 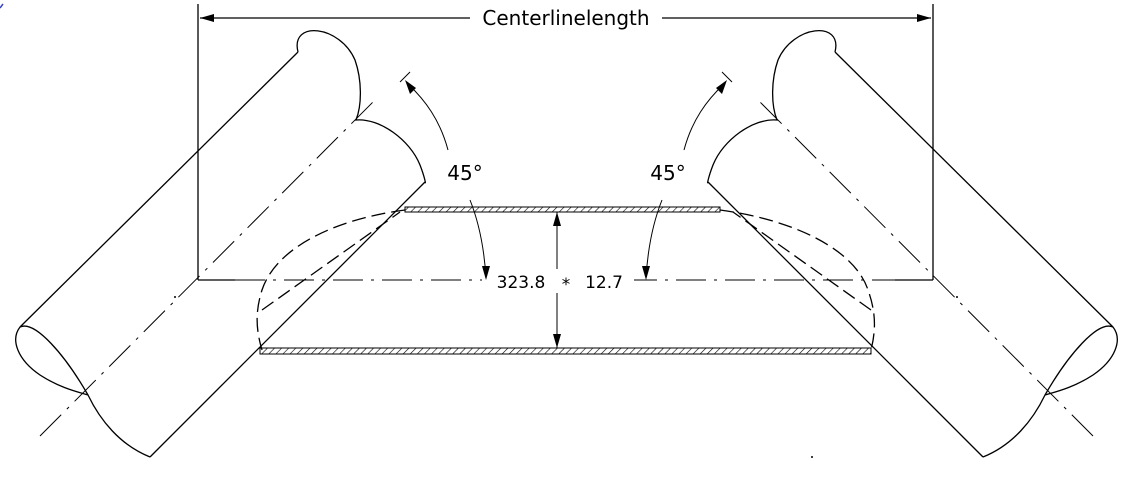 I want to click on left-angle-arc-upper, so click(x=428, y=117).